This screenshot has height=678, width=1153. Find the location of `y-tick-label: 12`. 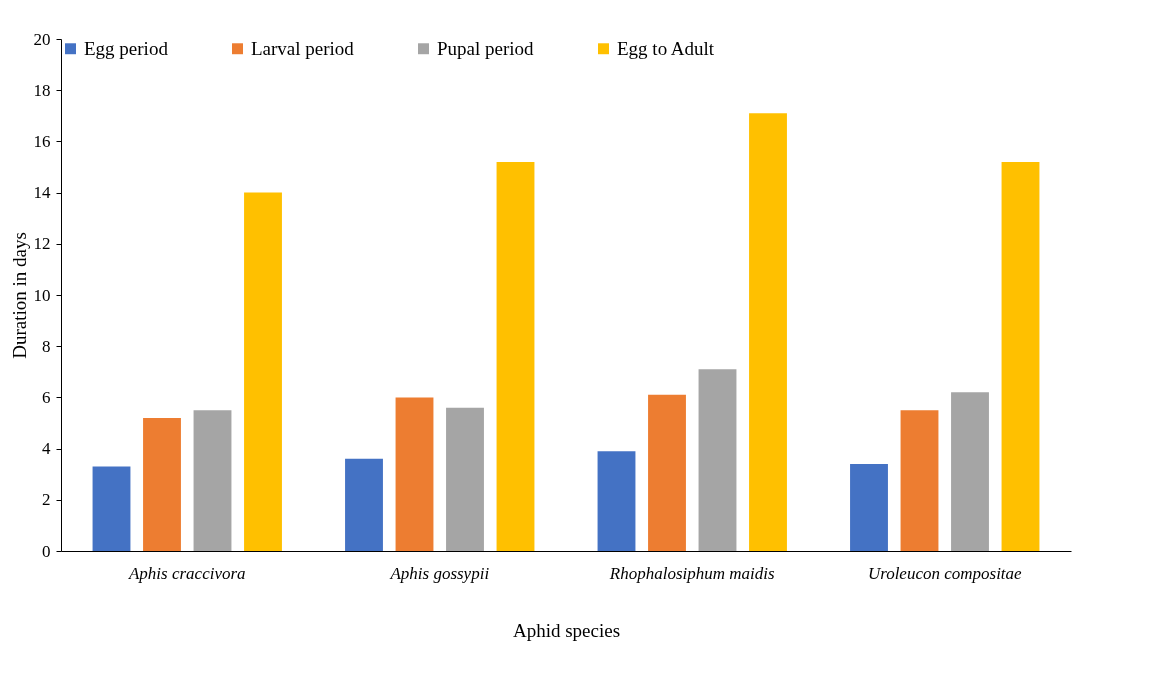

y-tick-label: 12 is located at coordinates (42, 244).